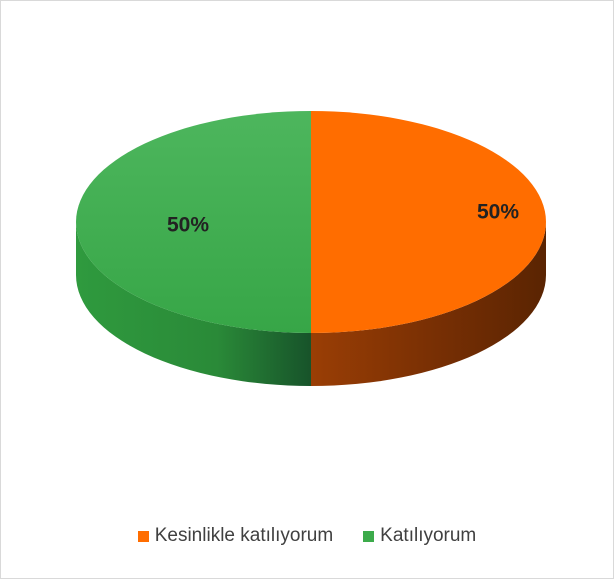 This screenshot has height=579, width=614. Describe the element at coordinates (428, 535) in the screenshot. I see `legend-label: Katılıyorum` at that location.